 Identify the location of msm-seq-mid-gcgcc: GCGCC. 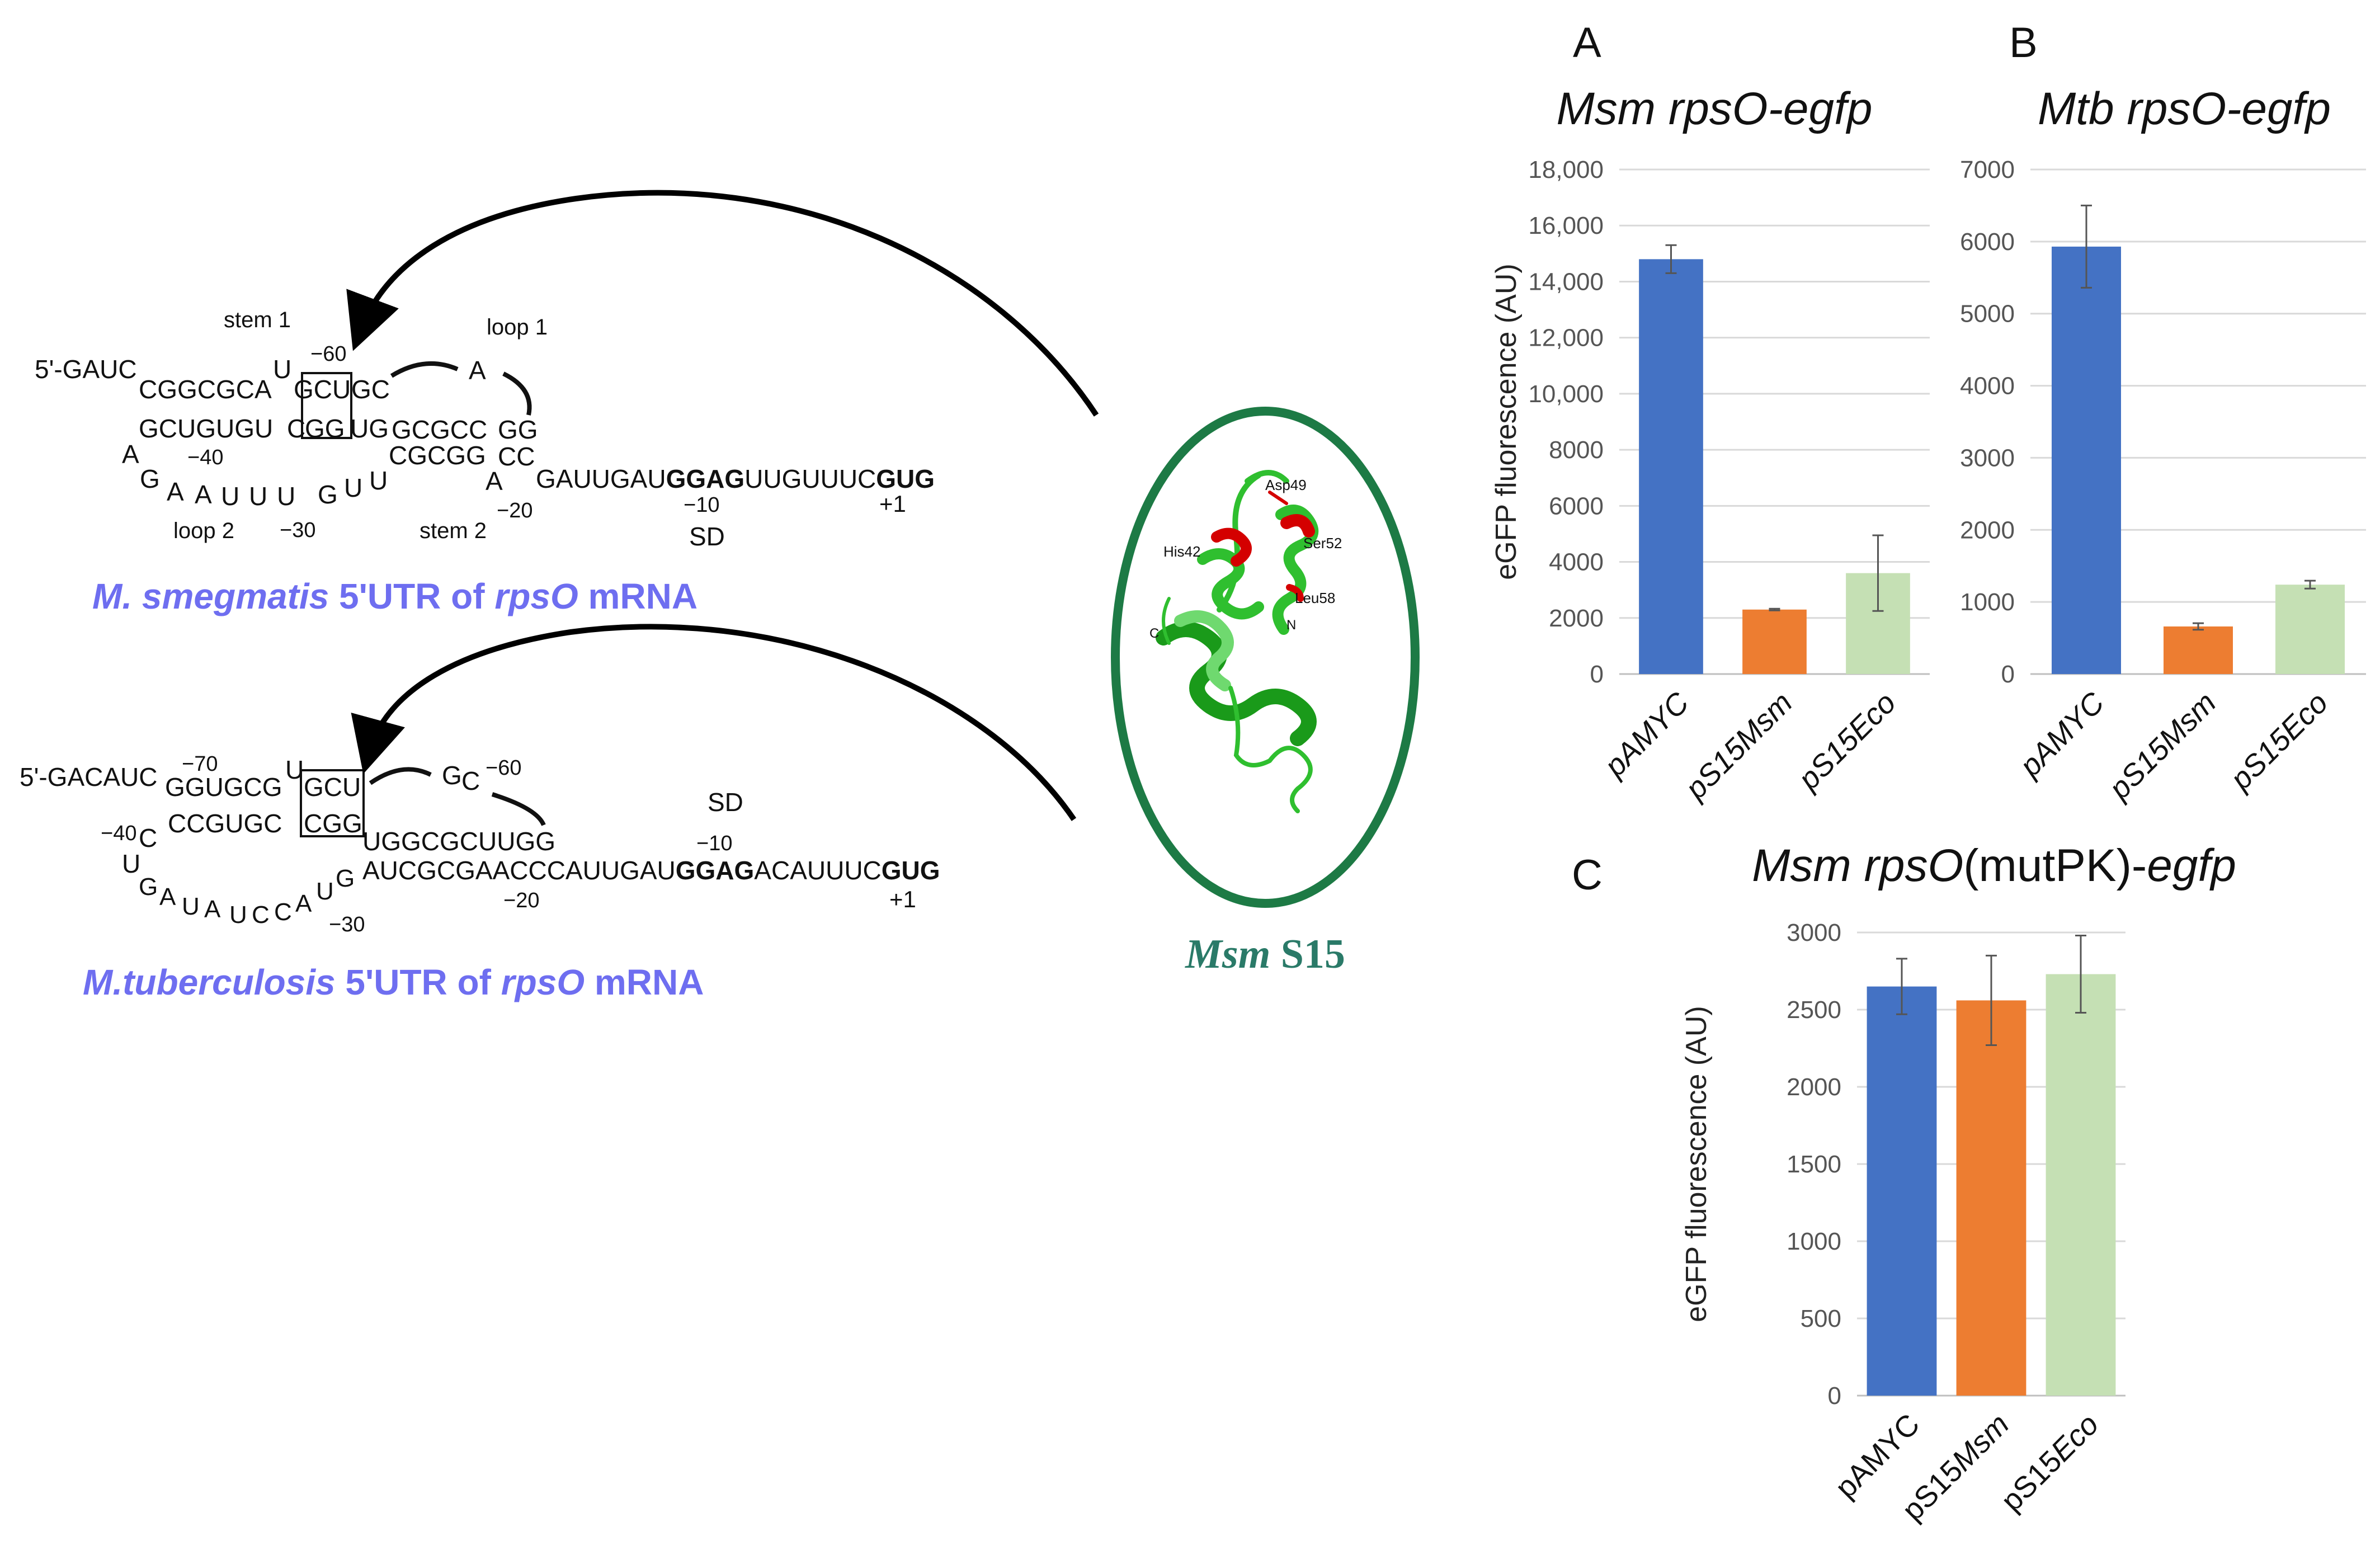
(439, 430).